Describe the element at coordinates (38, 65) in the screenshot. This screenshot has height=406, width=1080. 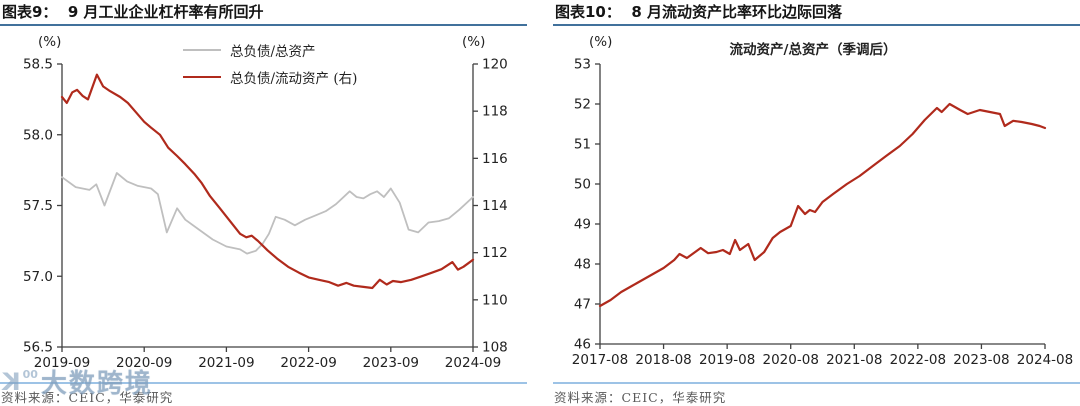
I see `svg-text: 58.5` at that location.